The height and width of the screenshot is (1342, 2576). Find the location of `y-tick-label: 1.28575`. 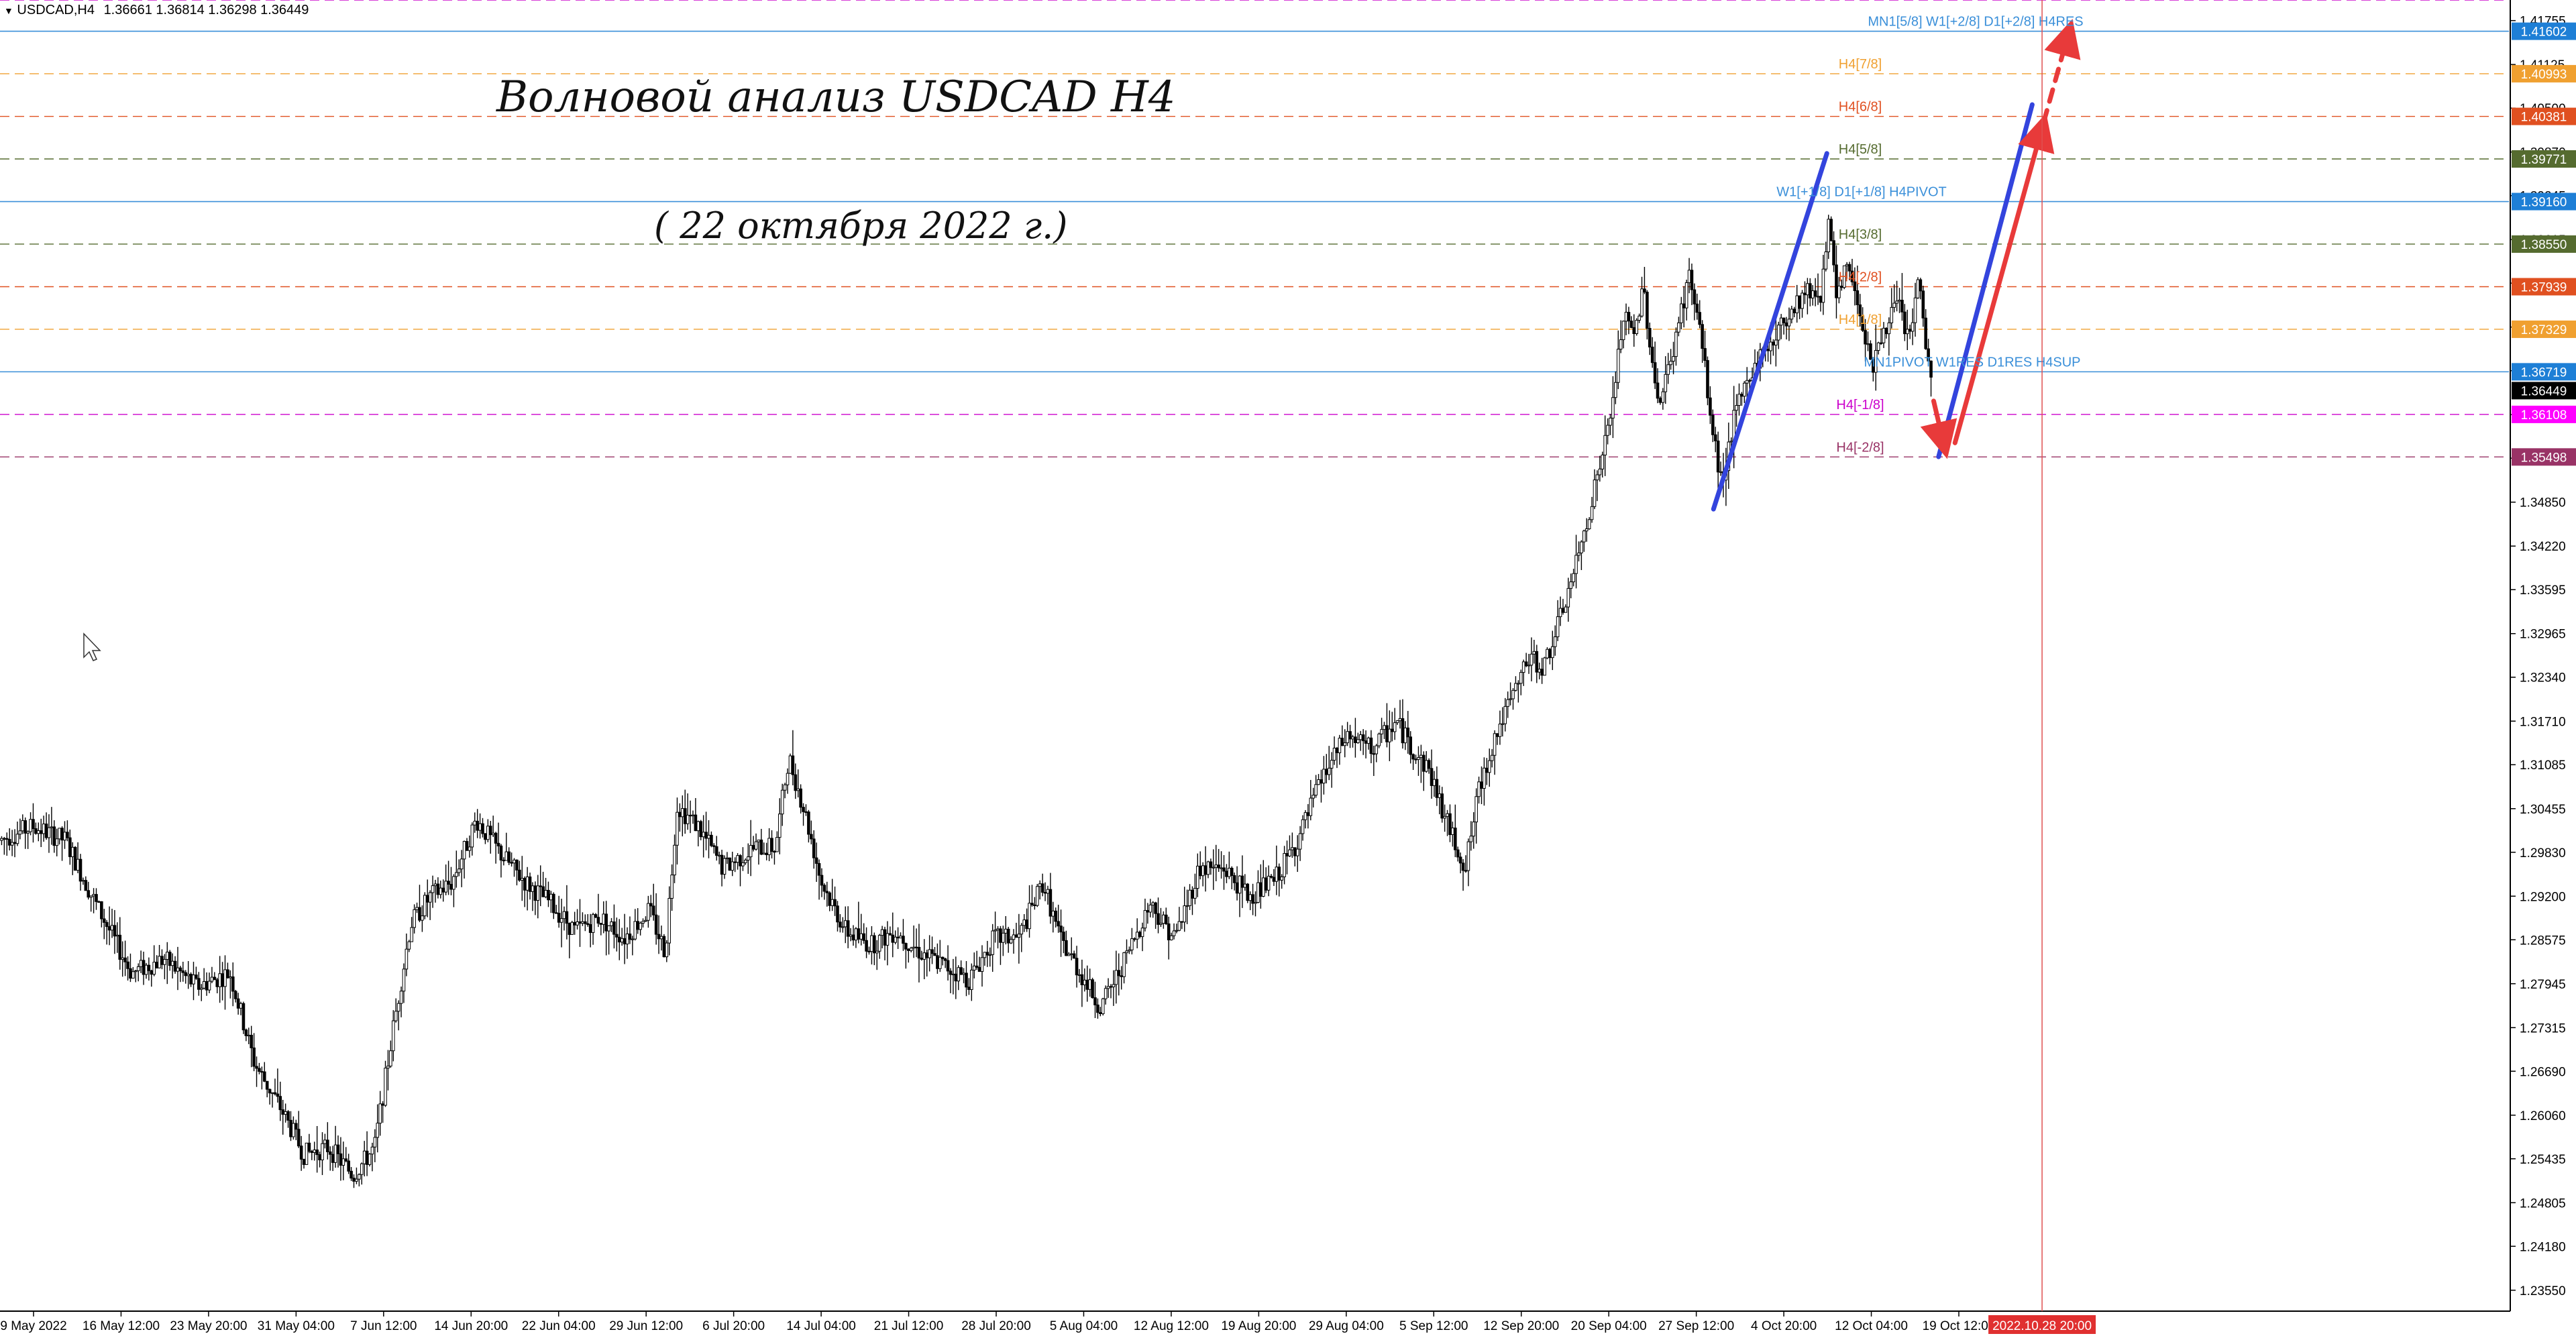

y-tick-label: 1.28575 is located at coordinates (2543, 941).